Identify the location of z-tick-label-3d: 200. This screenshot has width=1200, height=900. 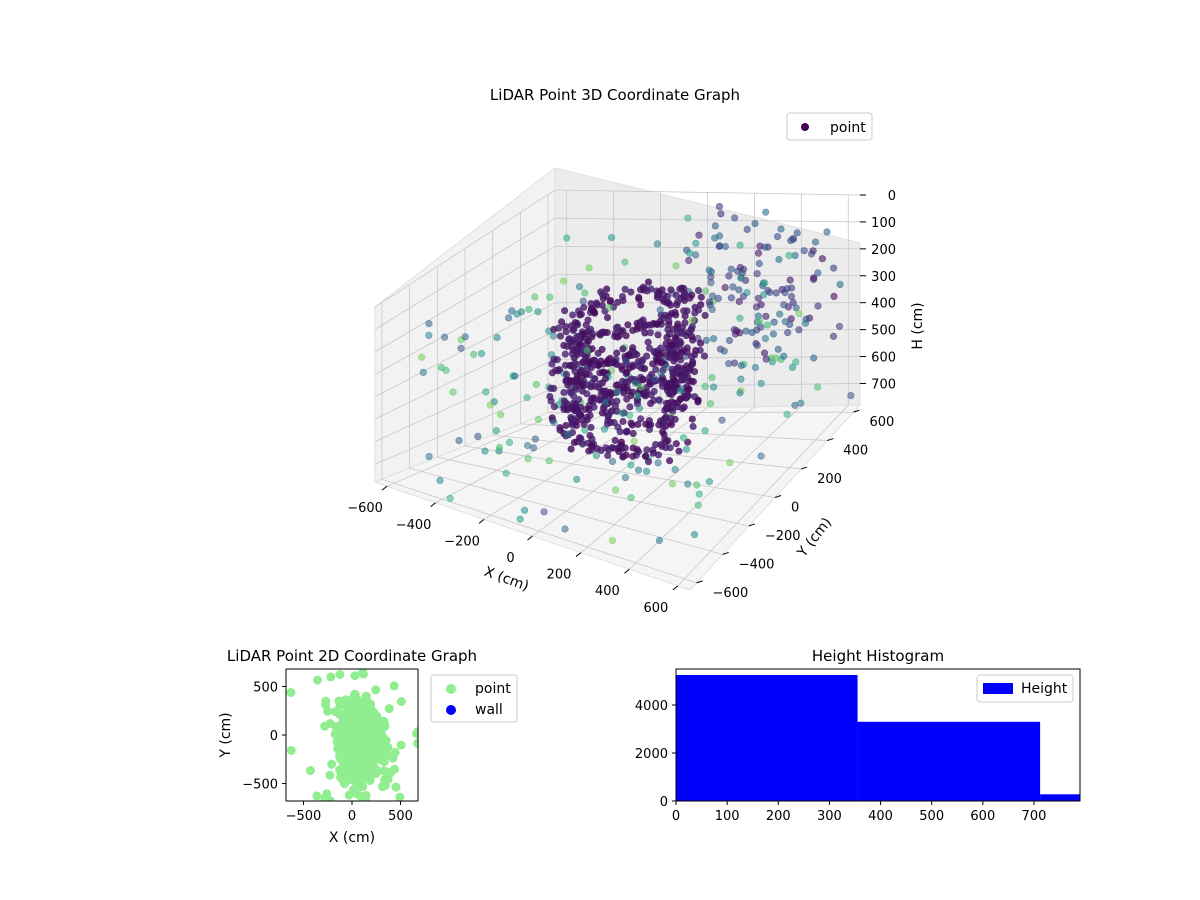
(883, 250).